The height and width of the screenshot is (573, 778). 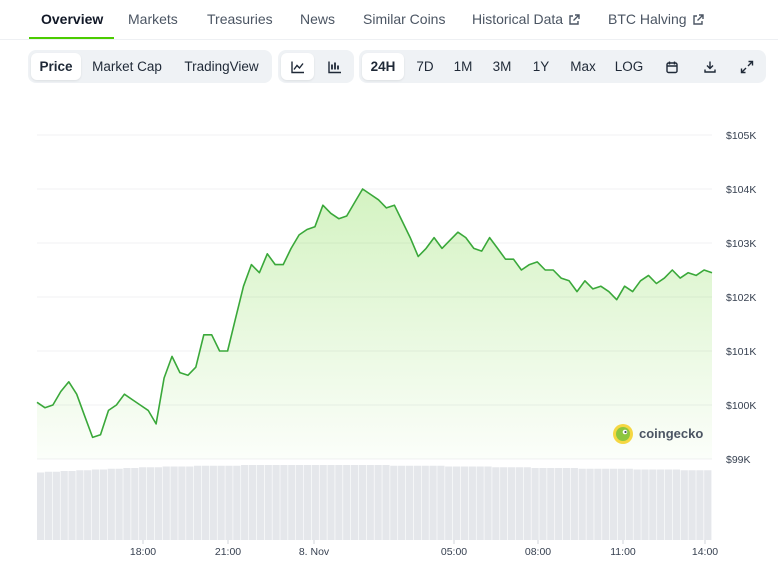 I want to click on tab-btc-halving: BTC Halving, so click(x=656, y=19).